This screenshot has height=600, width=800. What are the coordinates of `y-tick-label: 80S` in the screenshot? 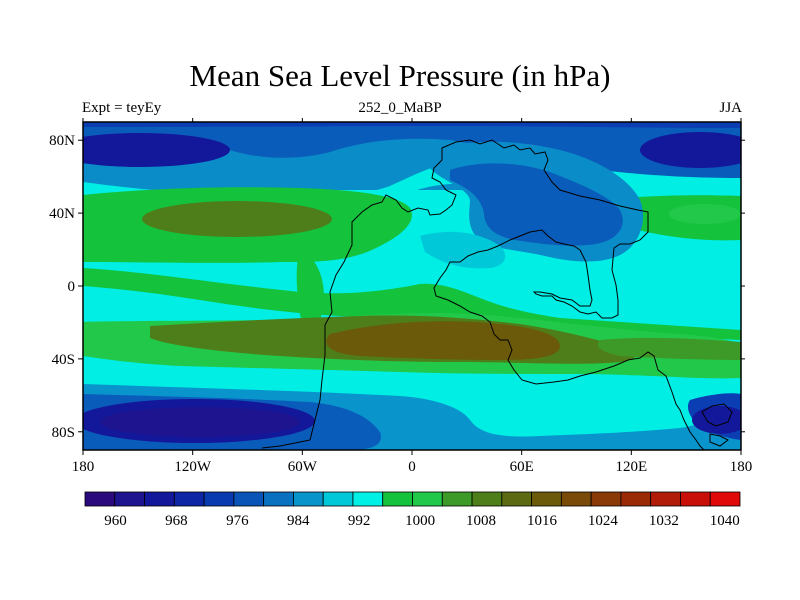 It's located at (63, 433).